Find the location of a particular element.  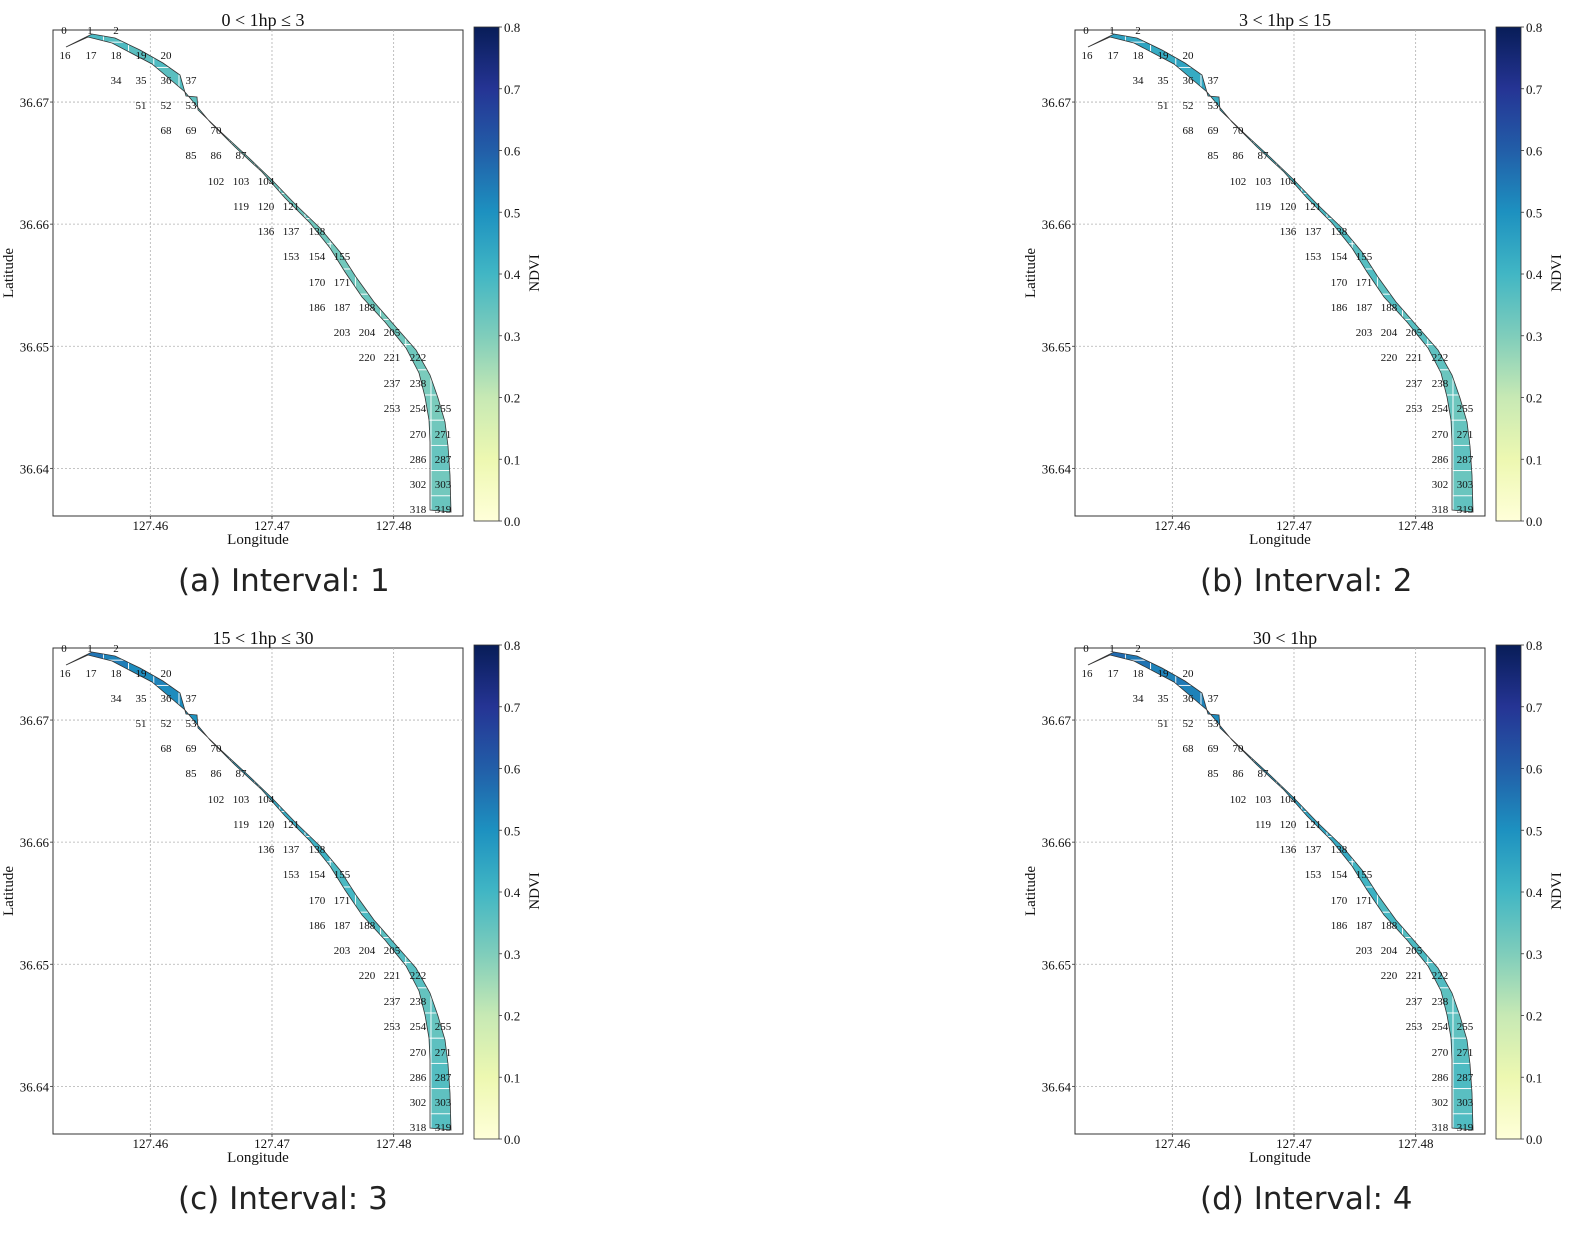

ndvi-cell is located at coordinates (1462, 503).